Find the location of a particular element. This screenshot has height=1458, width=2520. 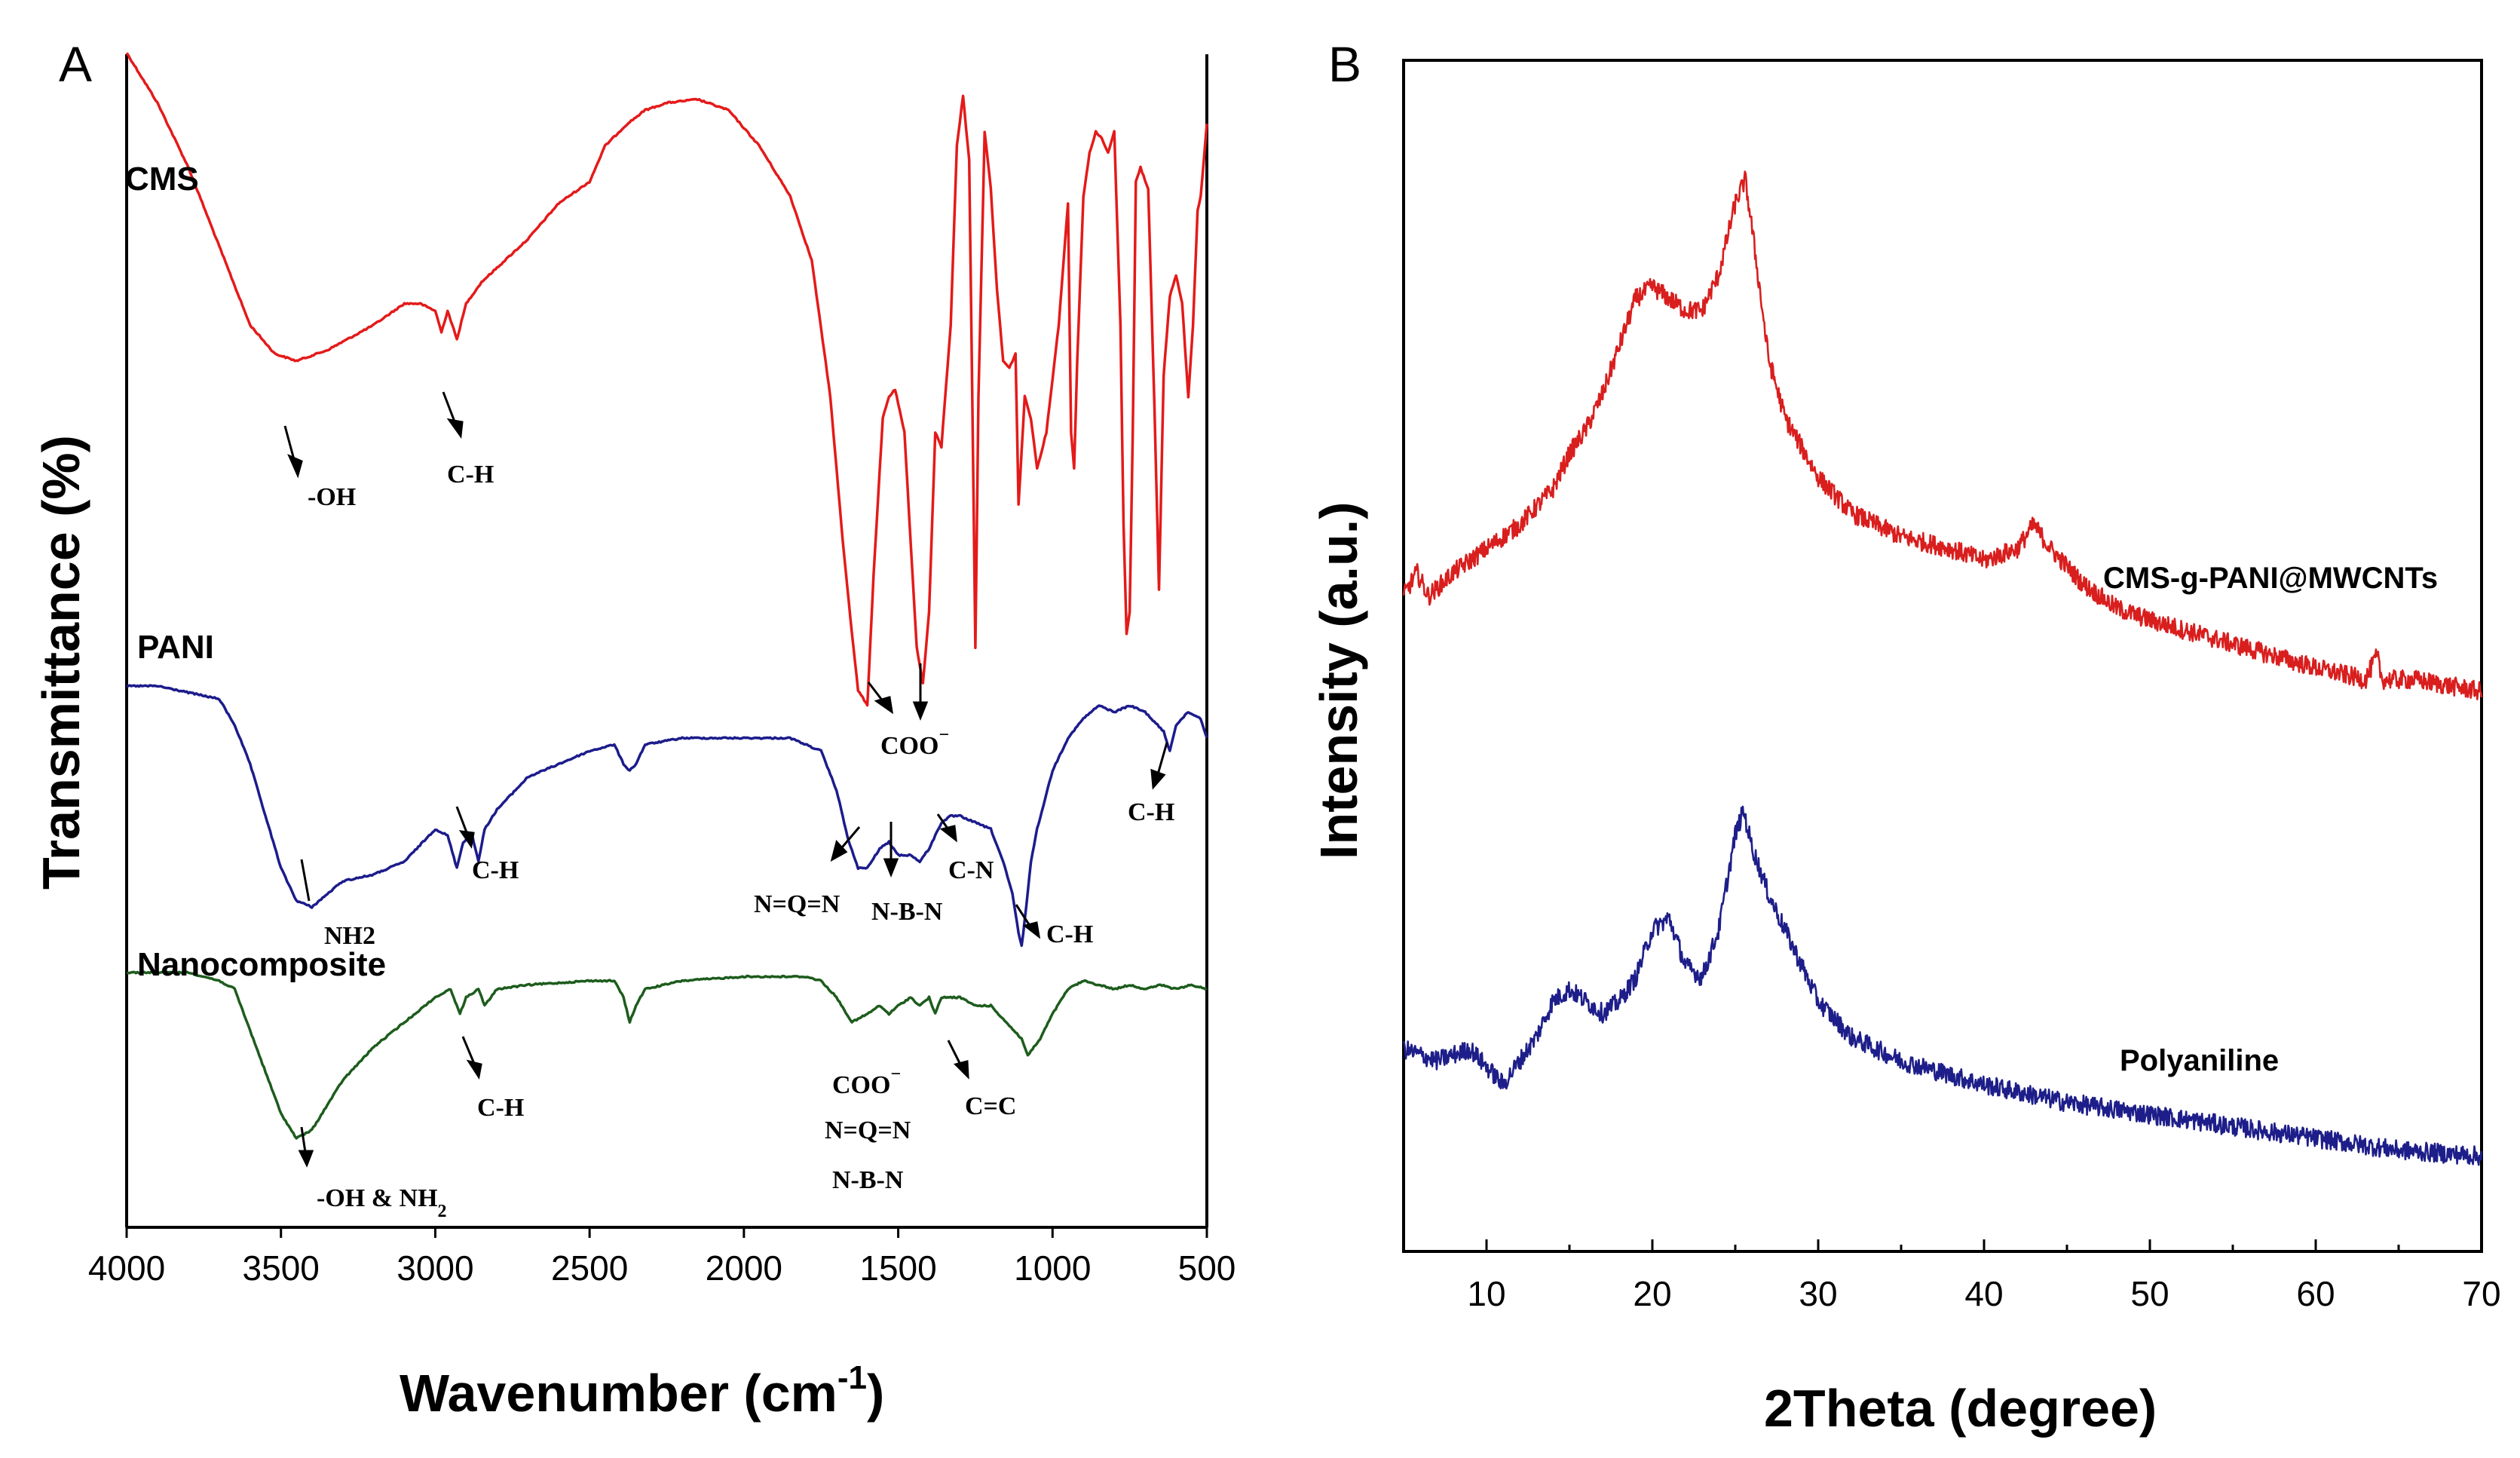

ann-ch-cms: C-H is located at coordinates (470, 475).